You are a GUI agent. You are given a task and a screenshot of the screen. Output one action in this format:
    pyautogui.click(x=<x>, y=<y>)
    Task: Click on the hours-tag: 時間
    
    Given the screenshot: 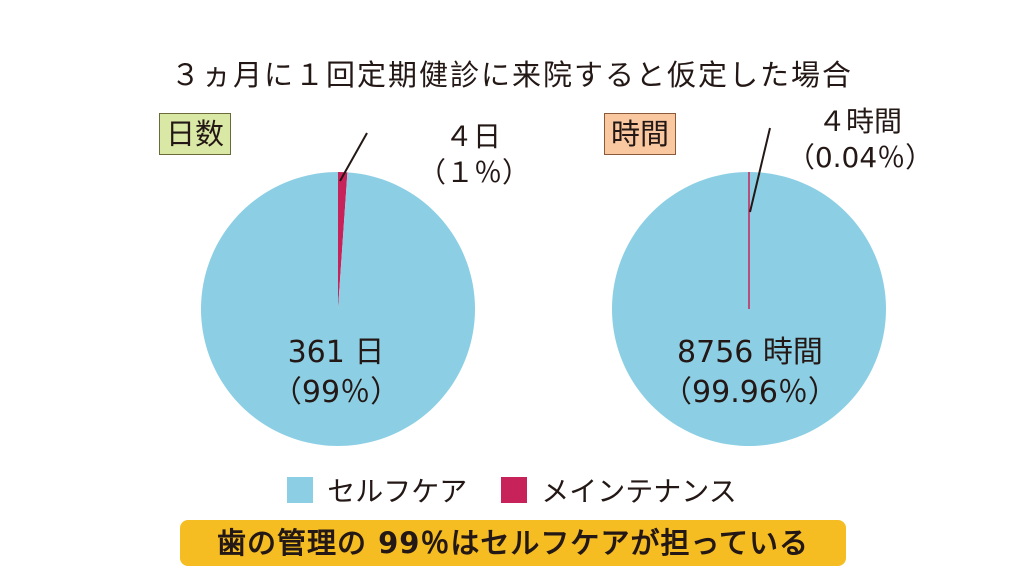 What is the action you would take?
    pyautogui.click(x=640, y=134)
    